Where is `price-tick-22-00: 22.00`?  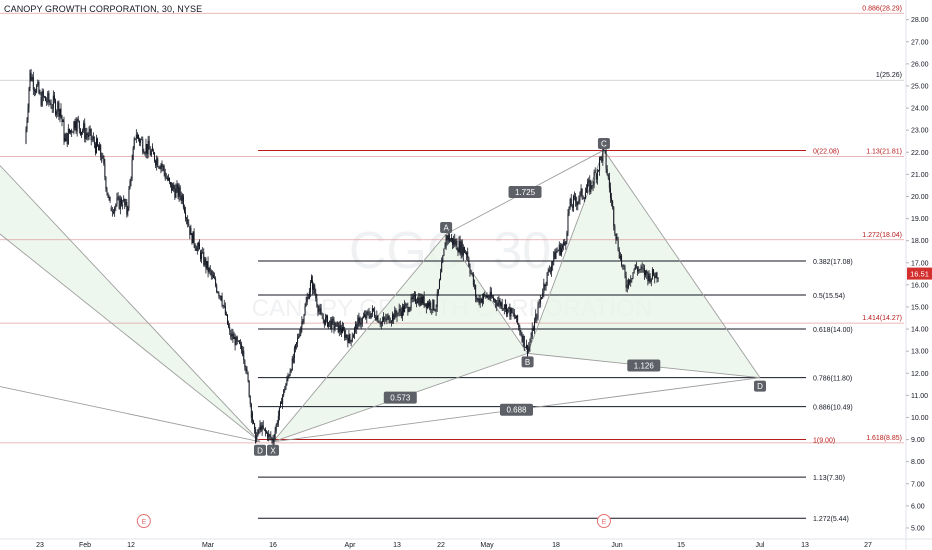
price-tick-22-00: 22.00 is located at coordinates (920, 153).